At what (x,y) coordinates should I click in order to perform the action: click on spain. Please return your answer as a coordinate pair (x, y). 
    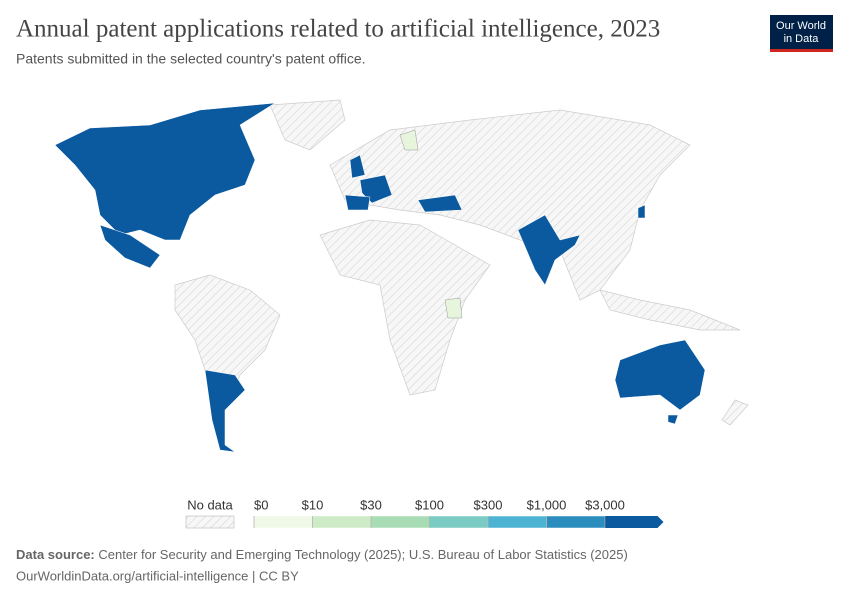
    Looking at the image, I should click on (357, 202).